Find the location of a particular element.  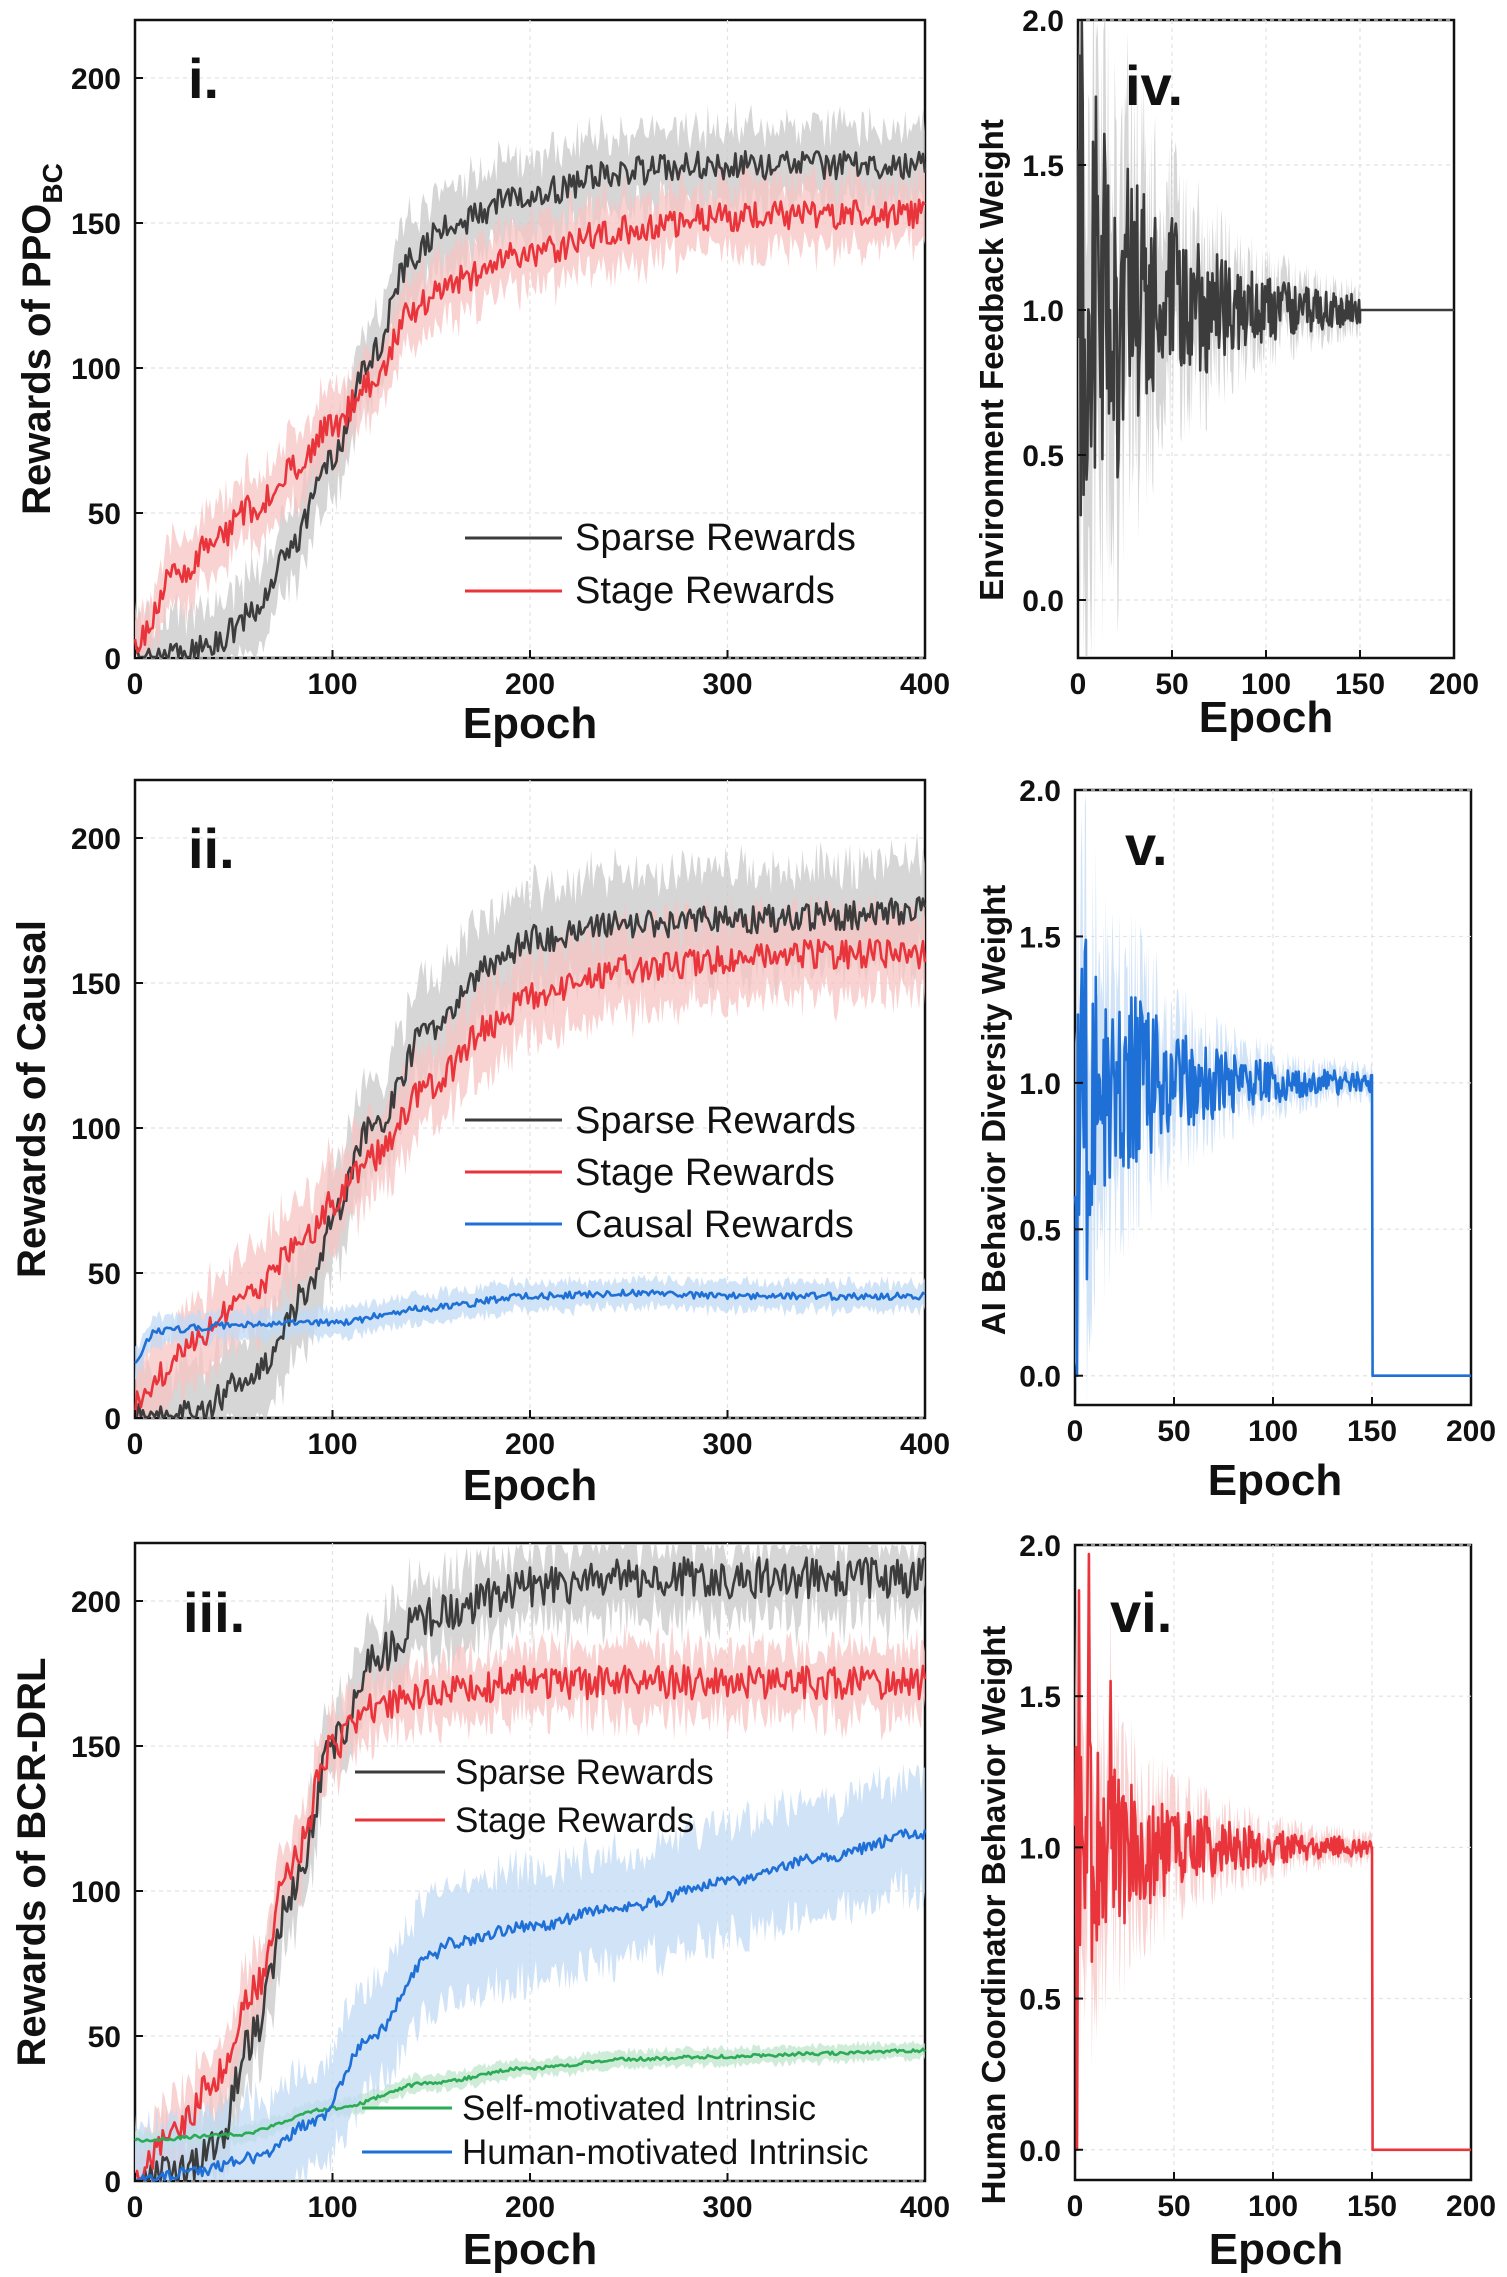

panel-vi-ticks: 0 50 100 150 200 0.0 0.5 1.0 1.5 2.0 is located at coordinates (1257, 1876).